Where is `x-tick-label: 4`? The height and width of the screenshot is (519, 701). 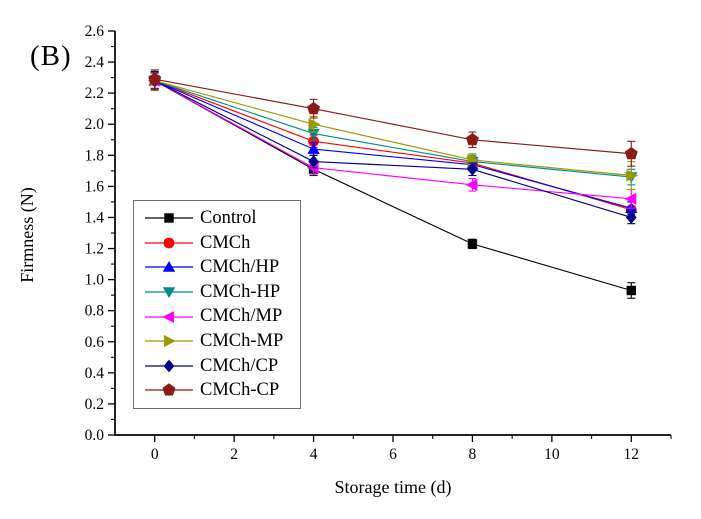 x-tick-label: 4 is located at coordinates (314, 454).